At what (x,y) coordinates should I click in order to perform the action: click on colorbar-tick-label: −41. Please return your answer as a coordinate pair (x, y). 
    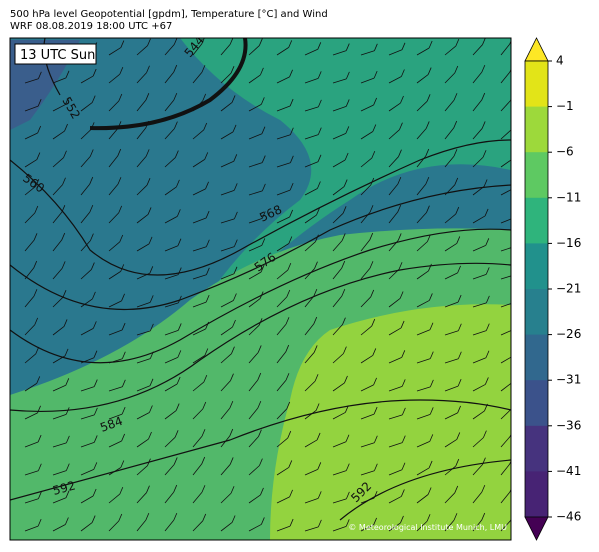
    Looking at the image, I should click on (568, 471).